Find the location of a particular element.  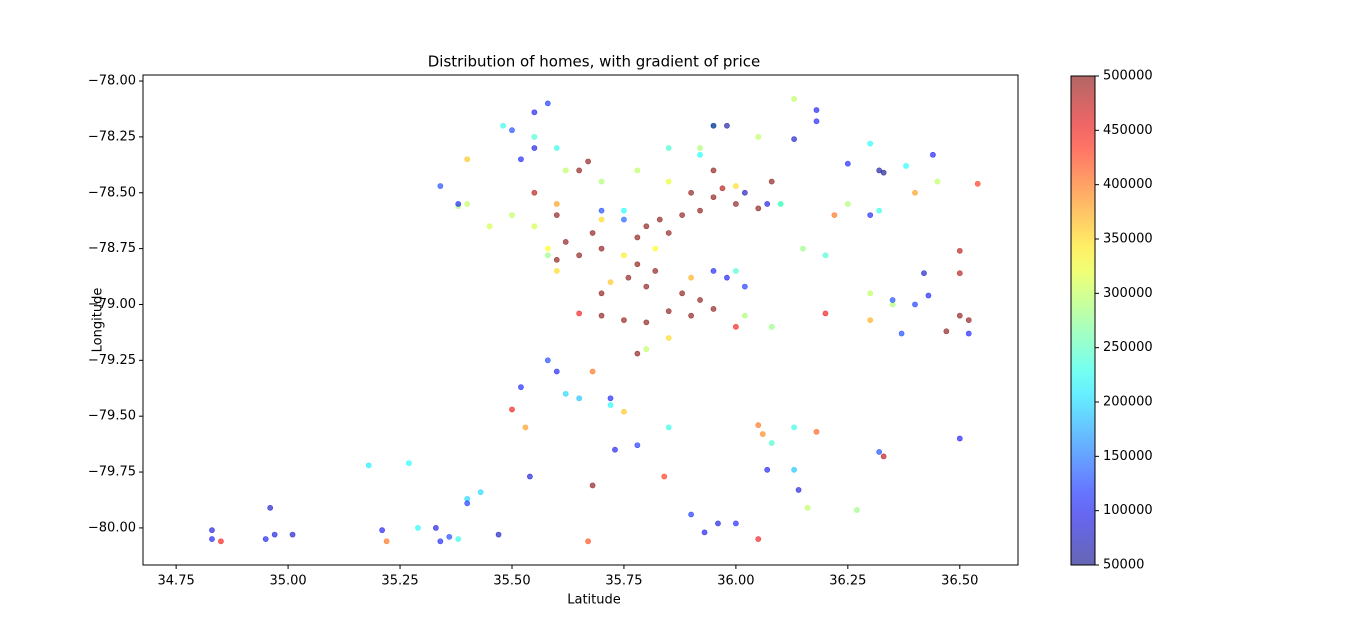

colorbar-tick-label: 400000 is located at coordinates (1128, 184).